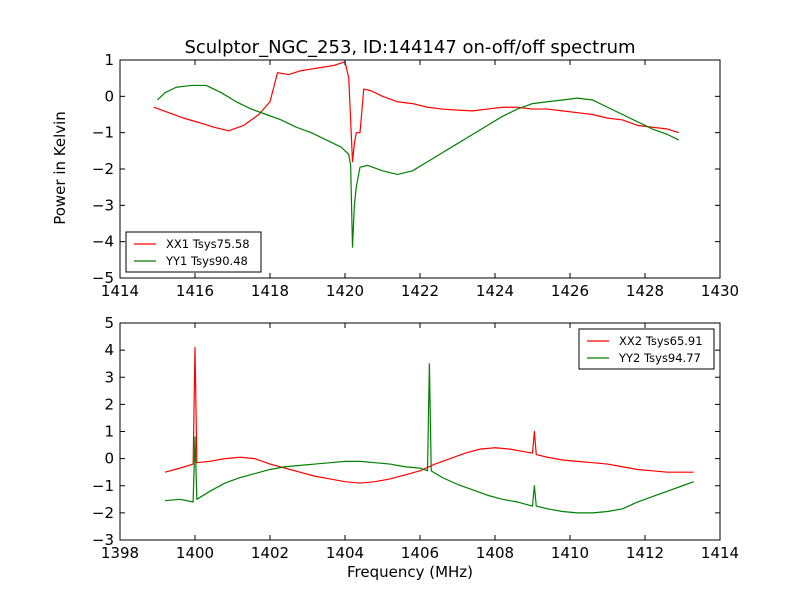 The width and height of the screenshot is (800, 600). Describe the element at coordinates (120, 553) in the screenshot. I see `x-tick-label: 1398` at that location.